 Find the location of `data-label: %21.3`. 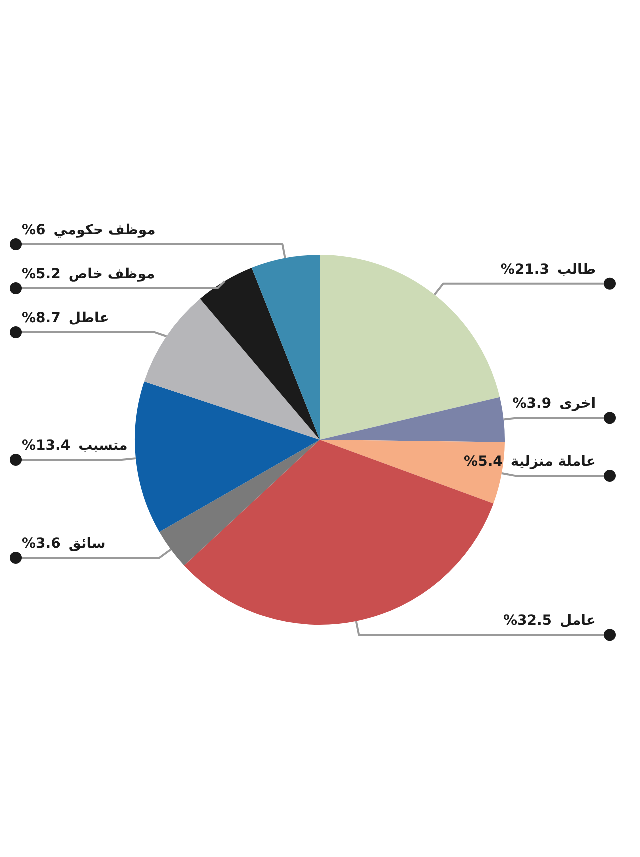

data-label: %21.3 is located at coordinates (525, 270).